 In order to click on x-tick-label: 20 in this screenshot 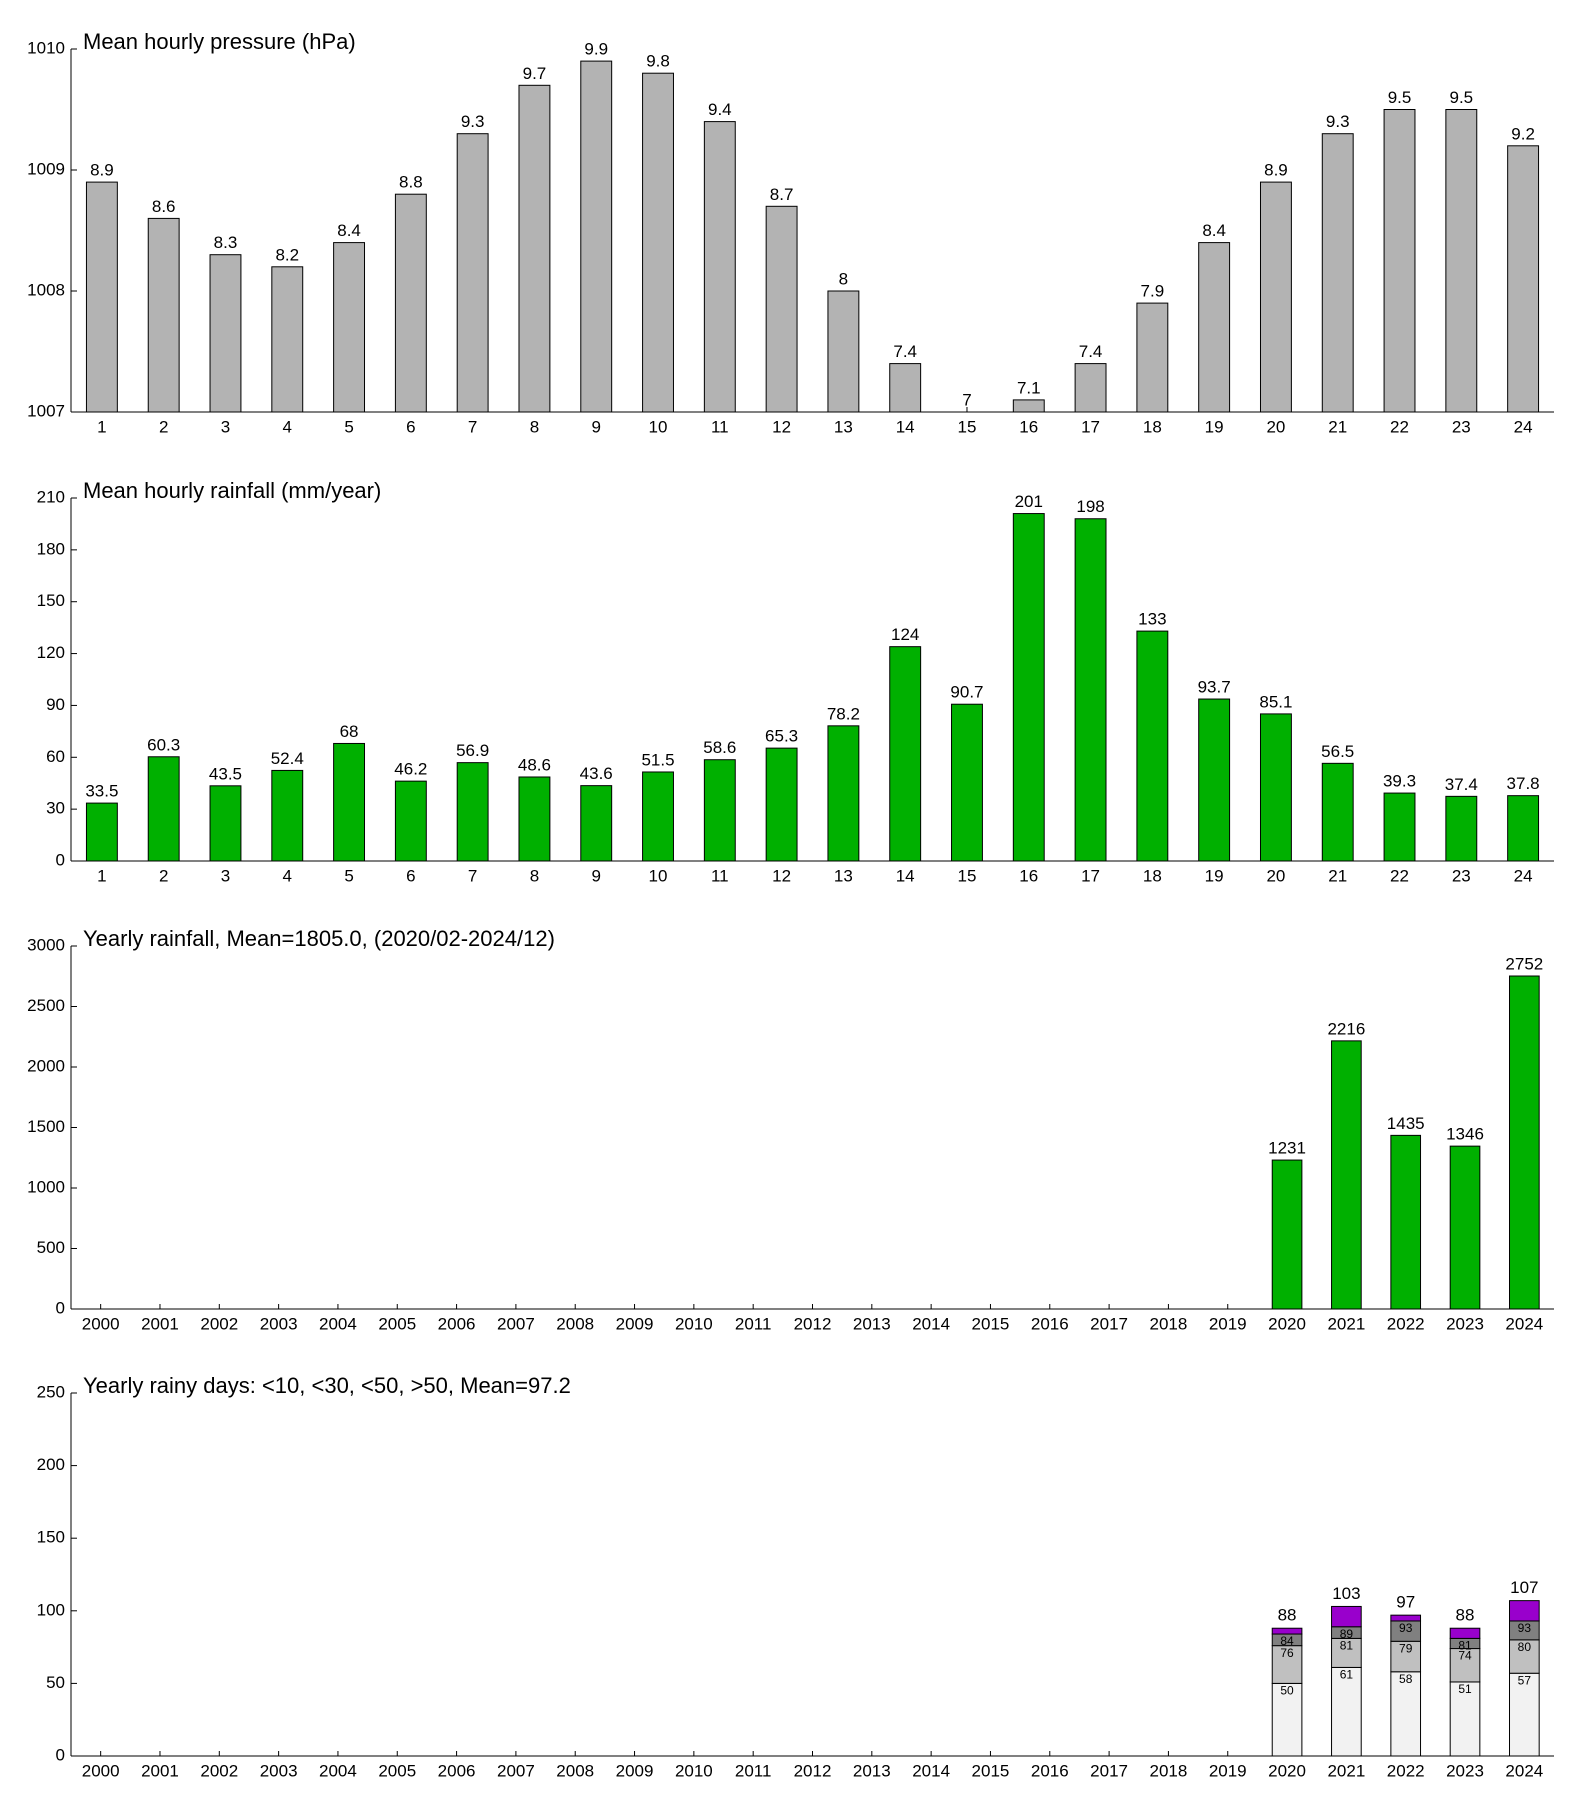, I will do `click(1275, 426)`.